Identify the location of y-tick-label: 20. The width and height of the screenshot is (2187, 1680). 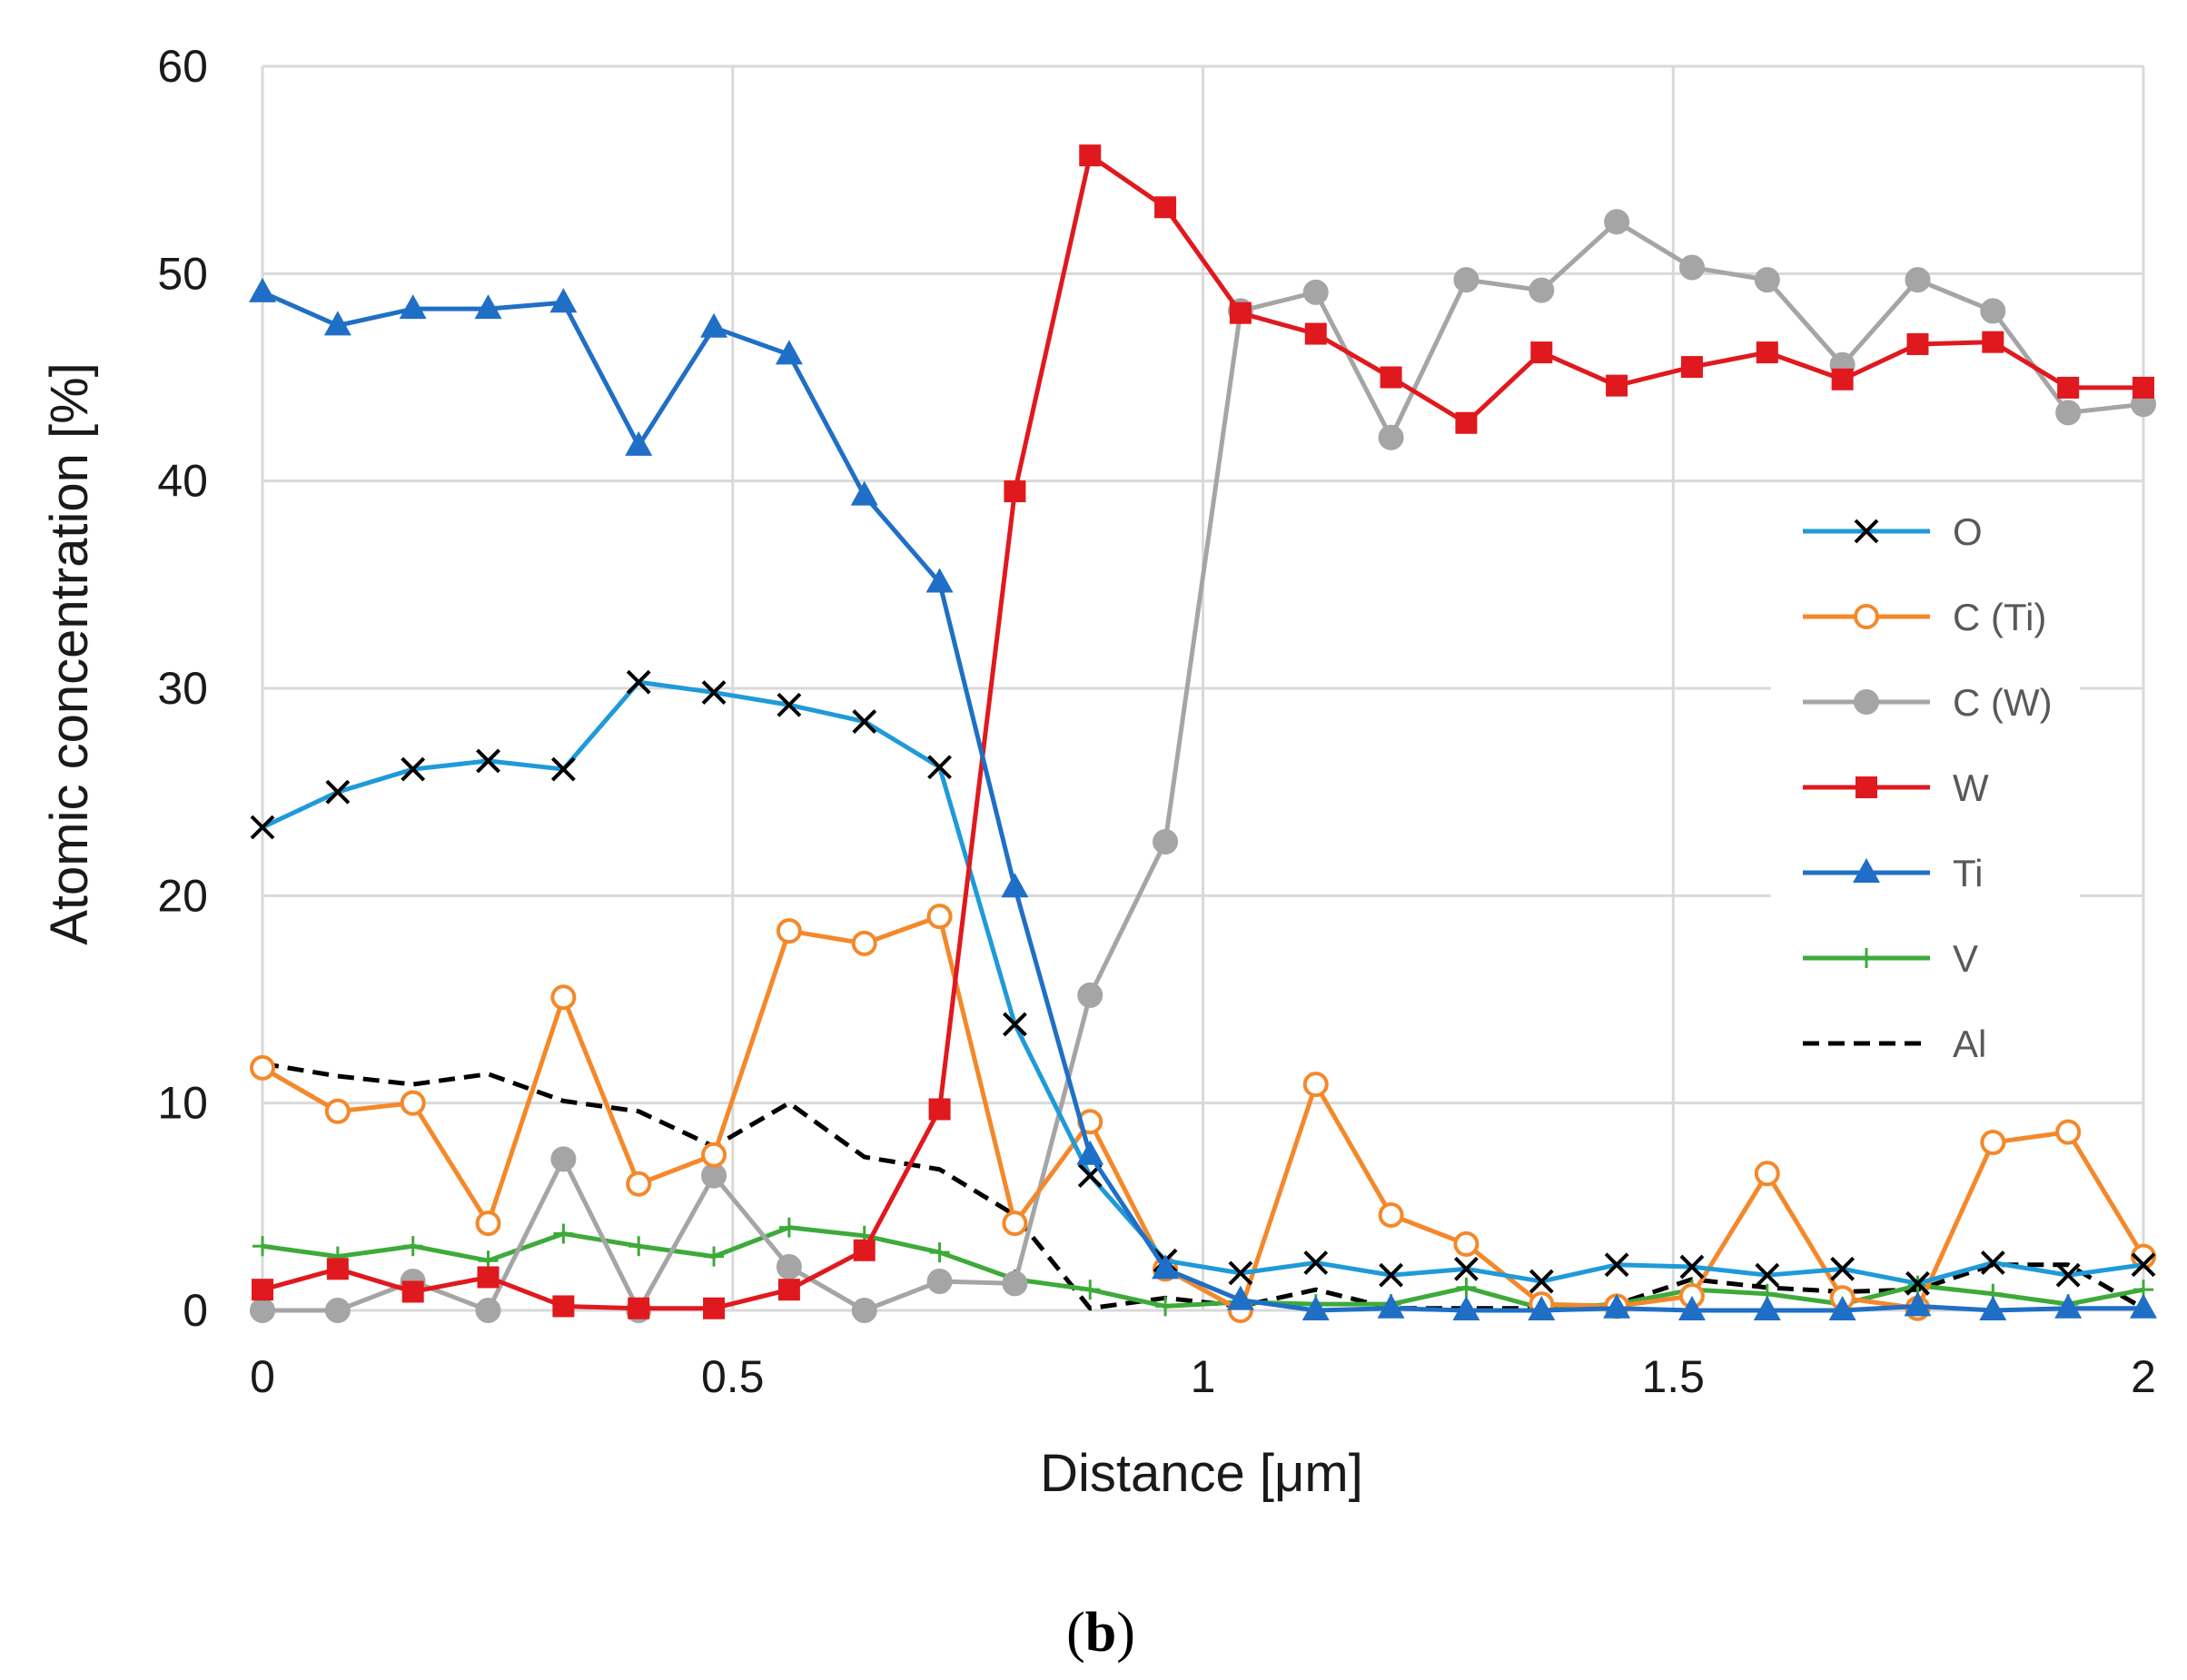
(182, 896).